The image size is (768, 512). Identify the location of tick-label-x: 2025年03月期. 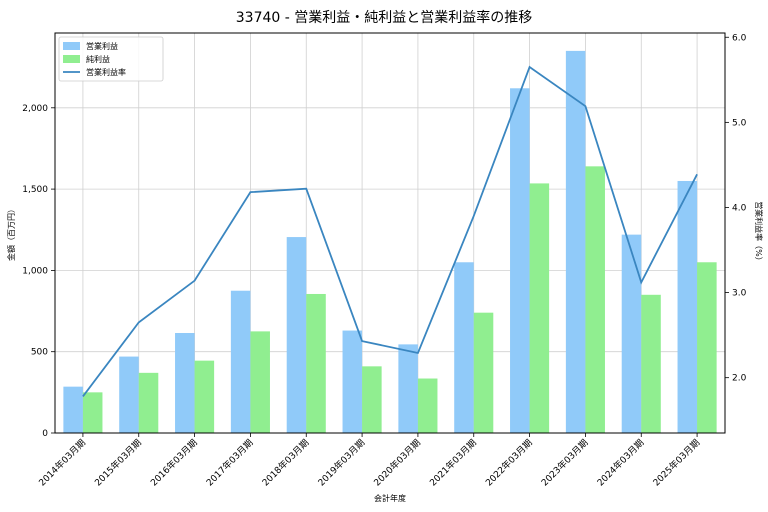
(676, 463).